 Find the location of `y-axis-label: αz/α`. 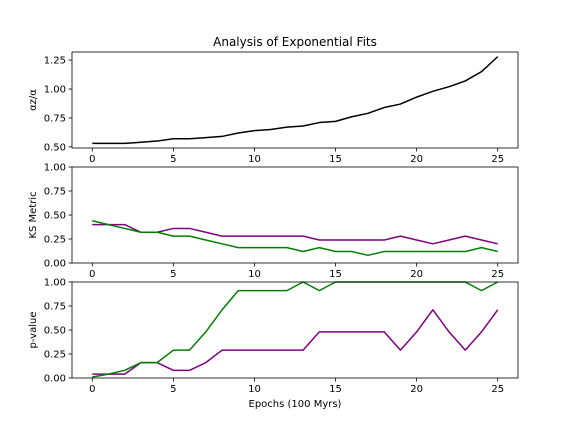

y-axis-label: αz/α is located at coordinates (33, 100).